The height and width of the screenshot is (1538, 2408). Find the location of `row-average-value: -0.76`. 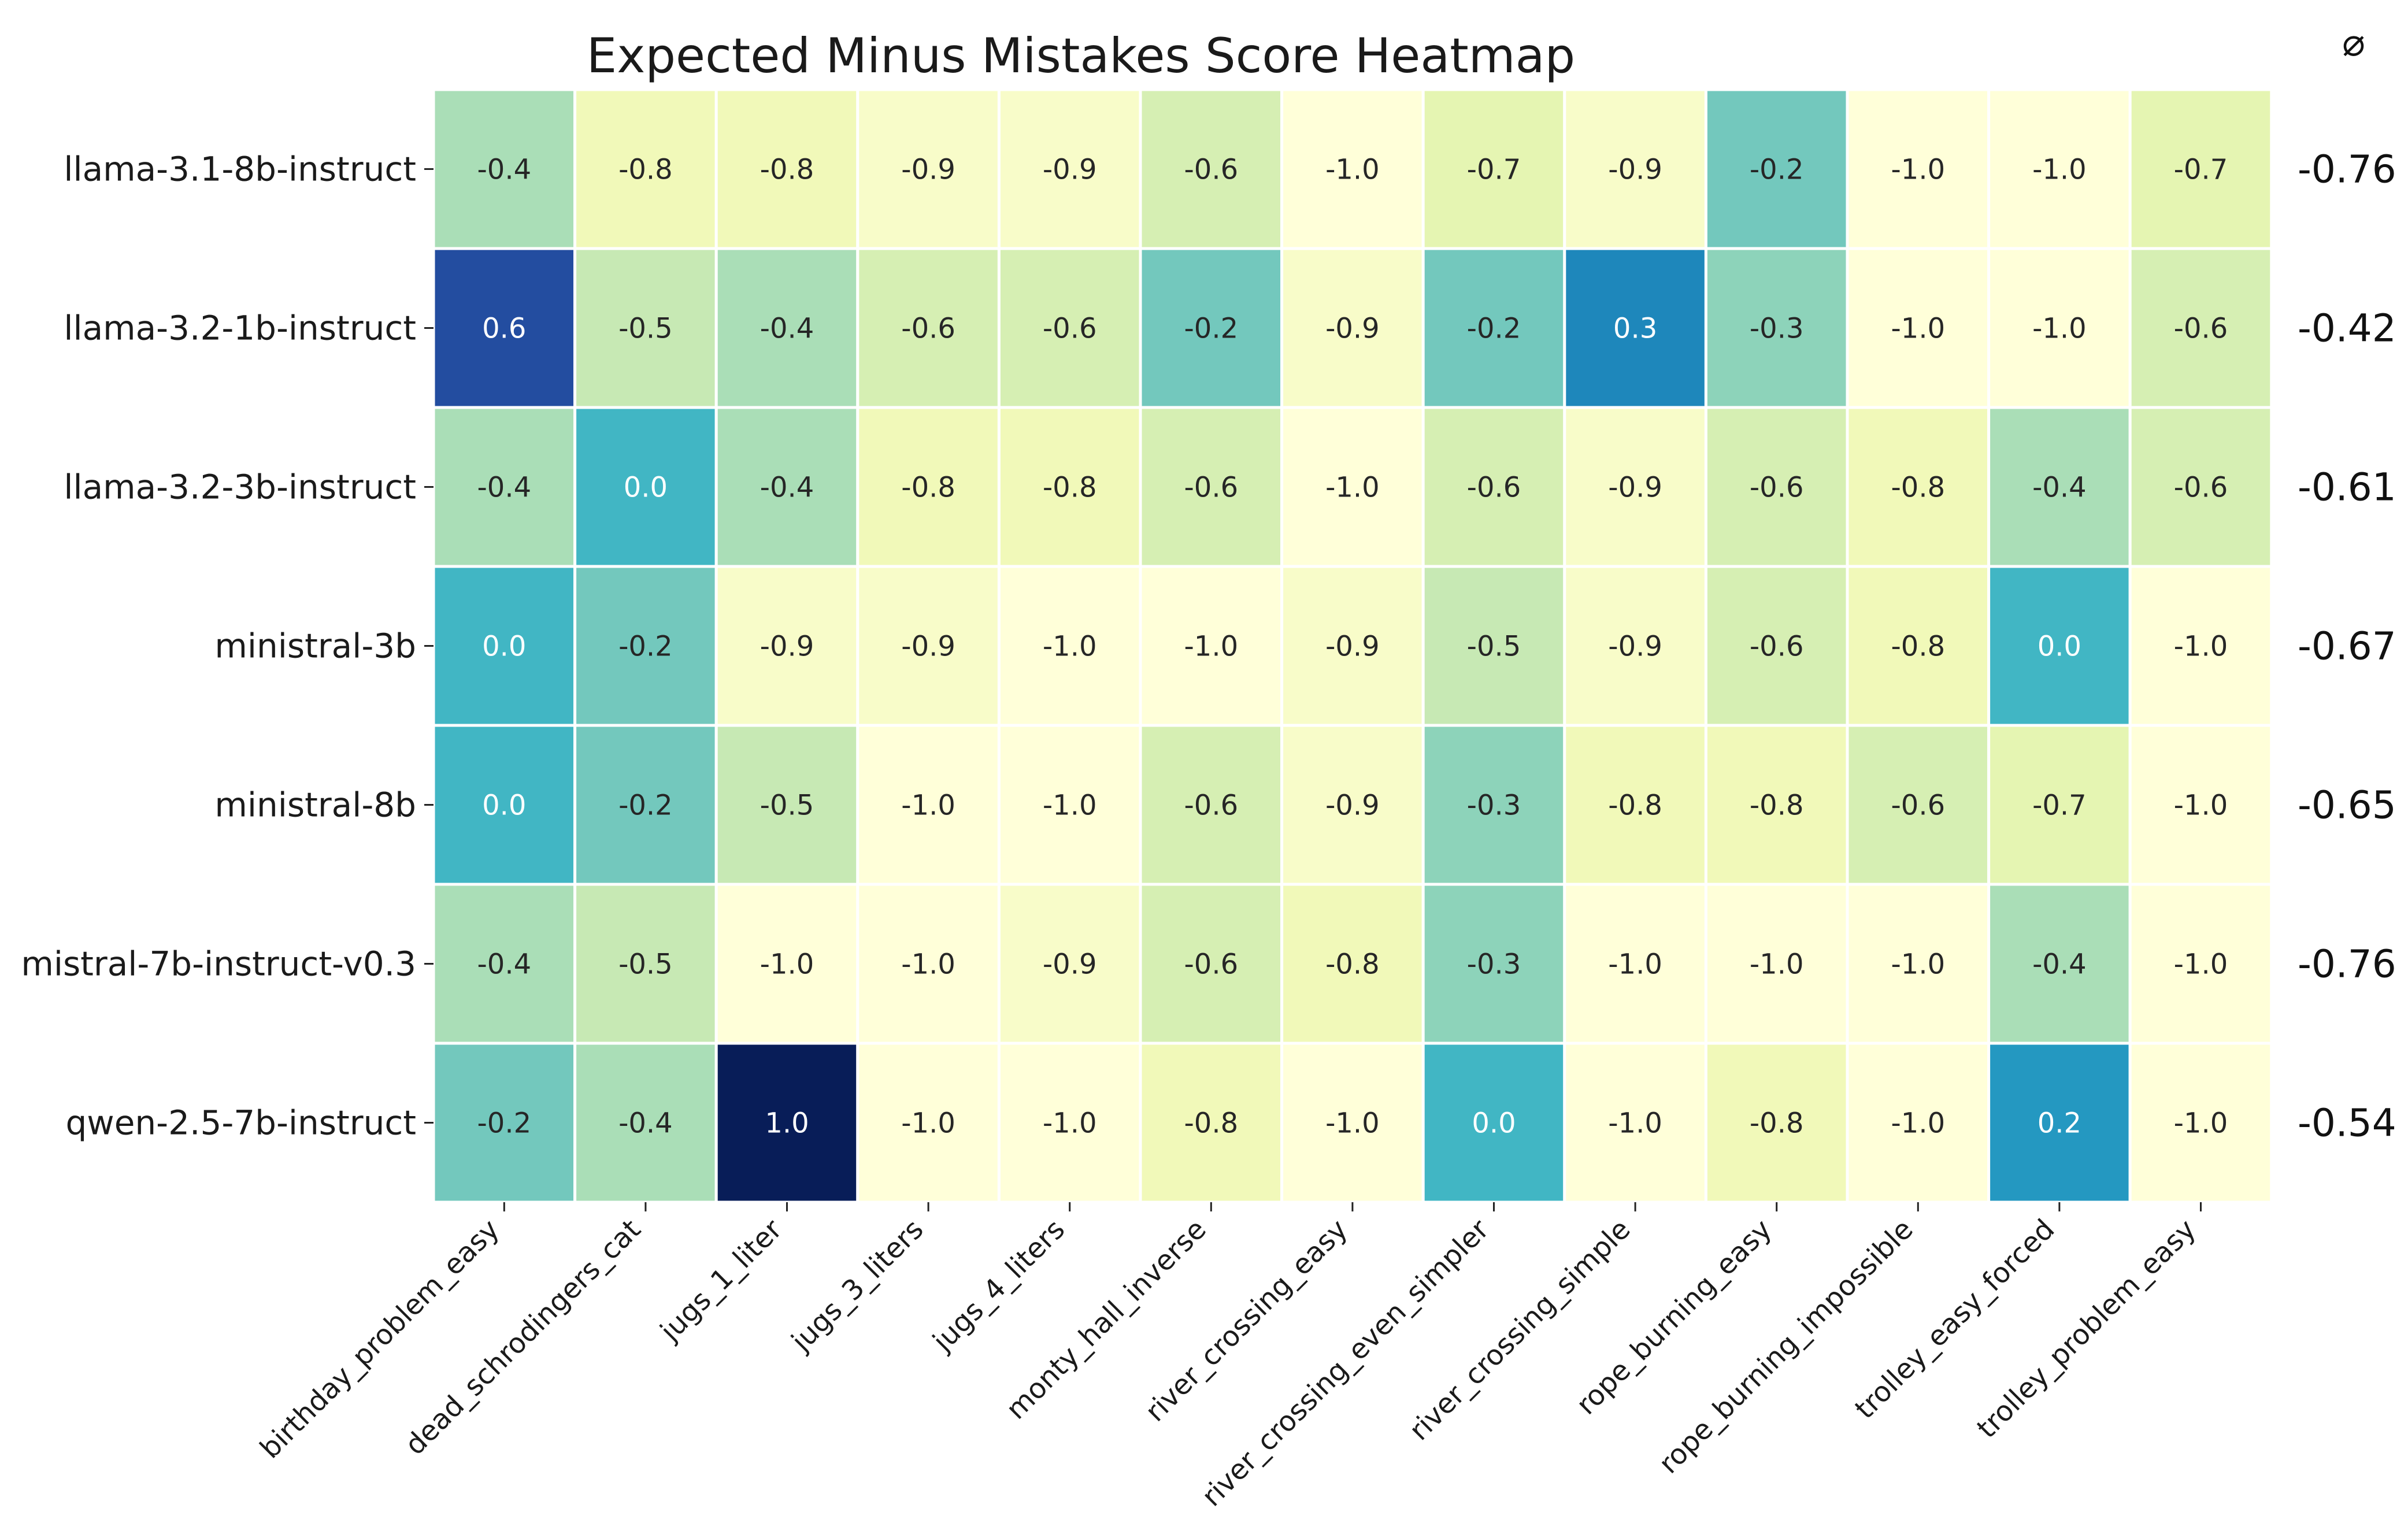

row-average-value: -0.76 is located at coordinates (2347, 964).